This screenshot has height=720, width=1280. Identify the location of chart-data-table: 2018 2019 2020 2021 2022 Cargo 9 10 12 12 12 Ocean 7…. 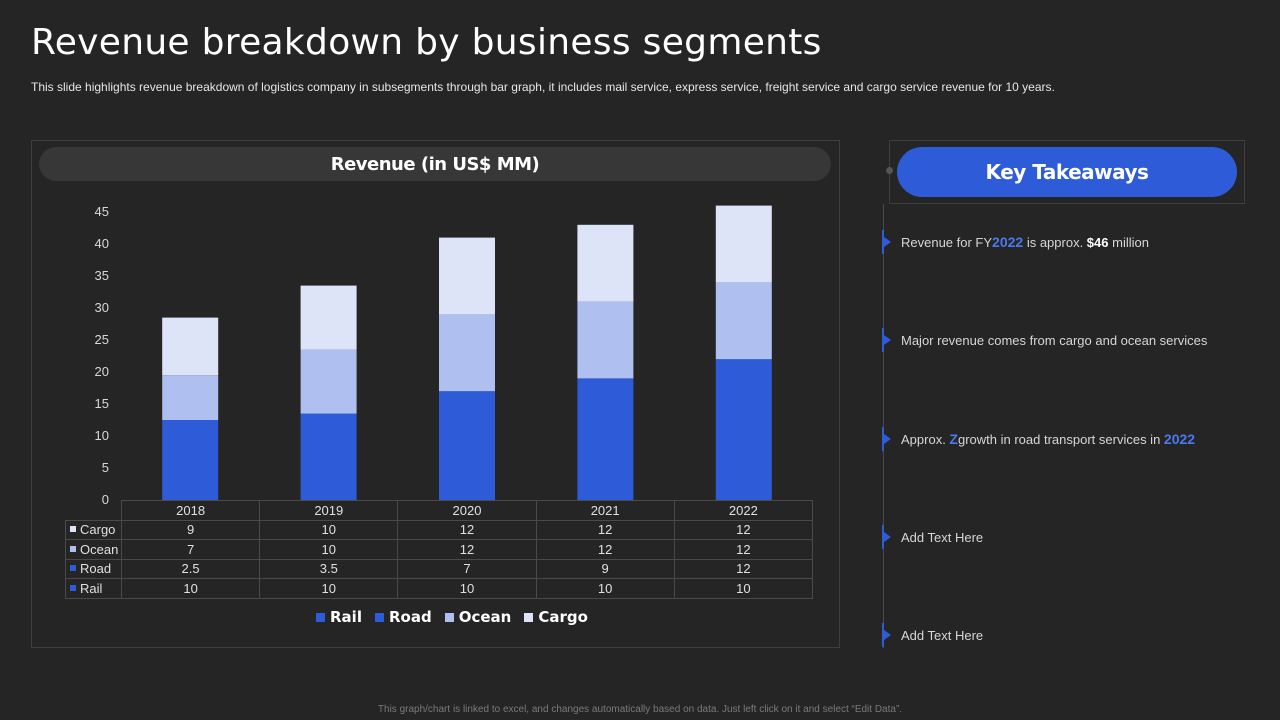
(439, 549).